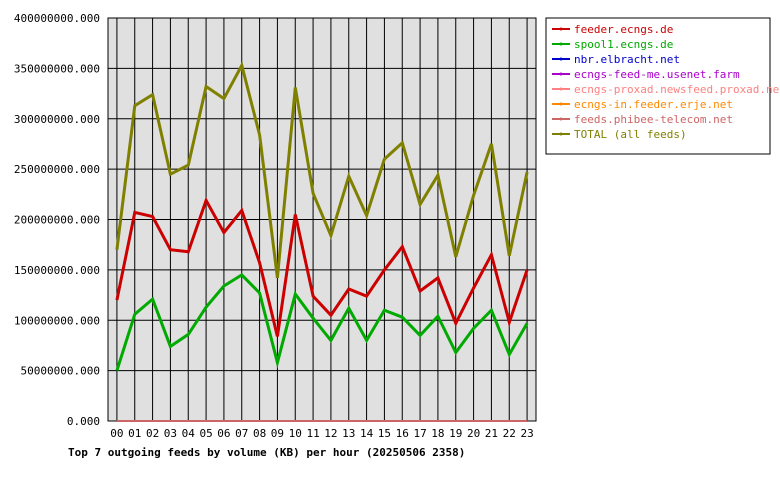 Image resolution: width=780 pixels, height=480 pixels. I want to click on legend-label: ecngs-proxad.newsfeed.proxad.net, so click(677, 89).